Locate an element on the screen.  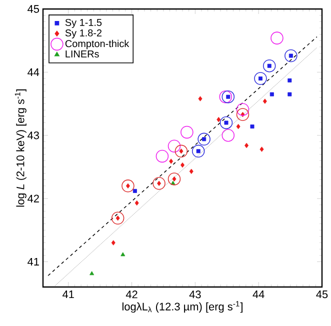
y-tick-label: 43 is located at coordinates (33, 135).